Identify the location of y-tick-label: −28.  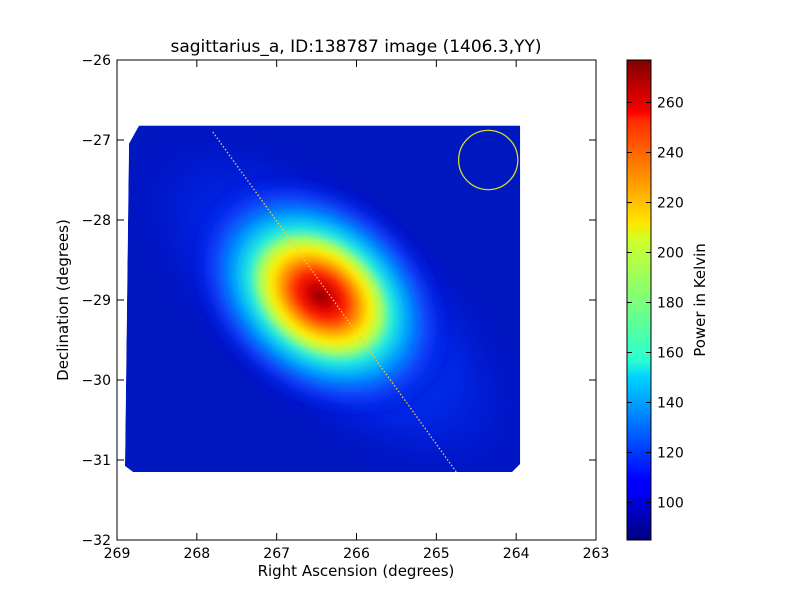
(96, 221).